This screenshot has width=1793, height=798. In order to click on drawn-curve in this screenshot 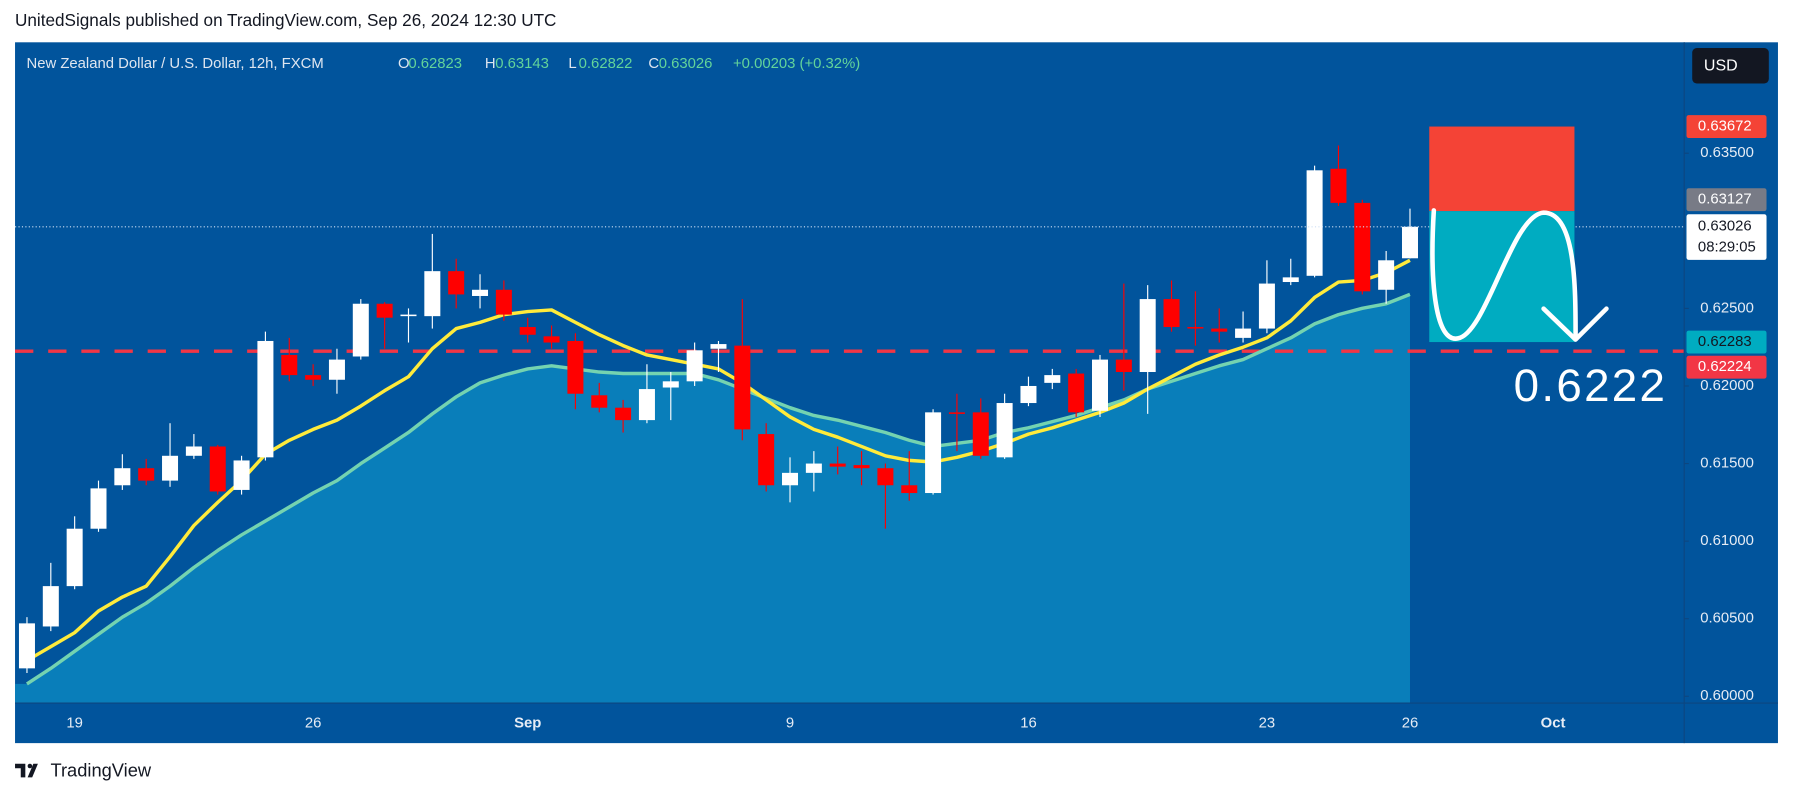, I will do `click(1504, 274)`.